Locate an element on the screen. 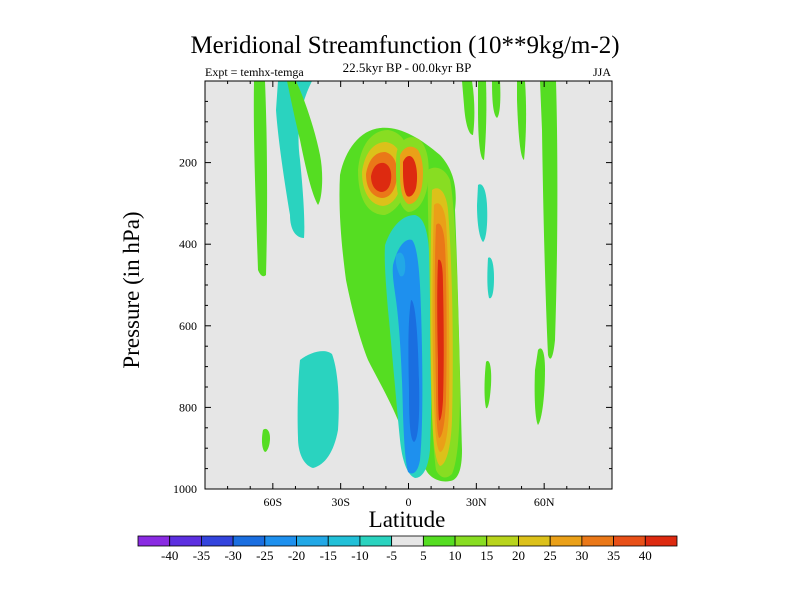 The image size is (800, 605). y-axis-title: Pressure (in hPa) is located at coordinates (131, 289).